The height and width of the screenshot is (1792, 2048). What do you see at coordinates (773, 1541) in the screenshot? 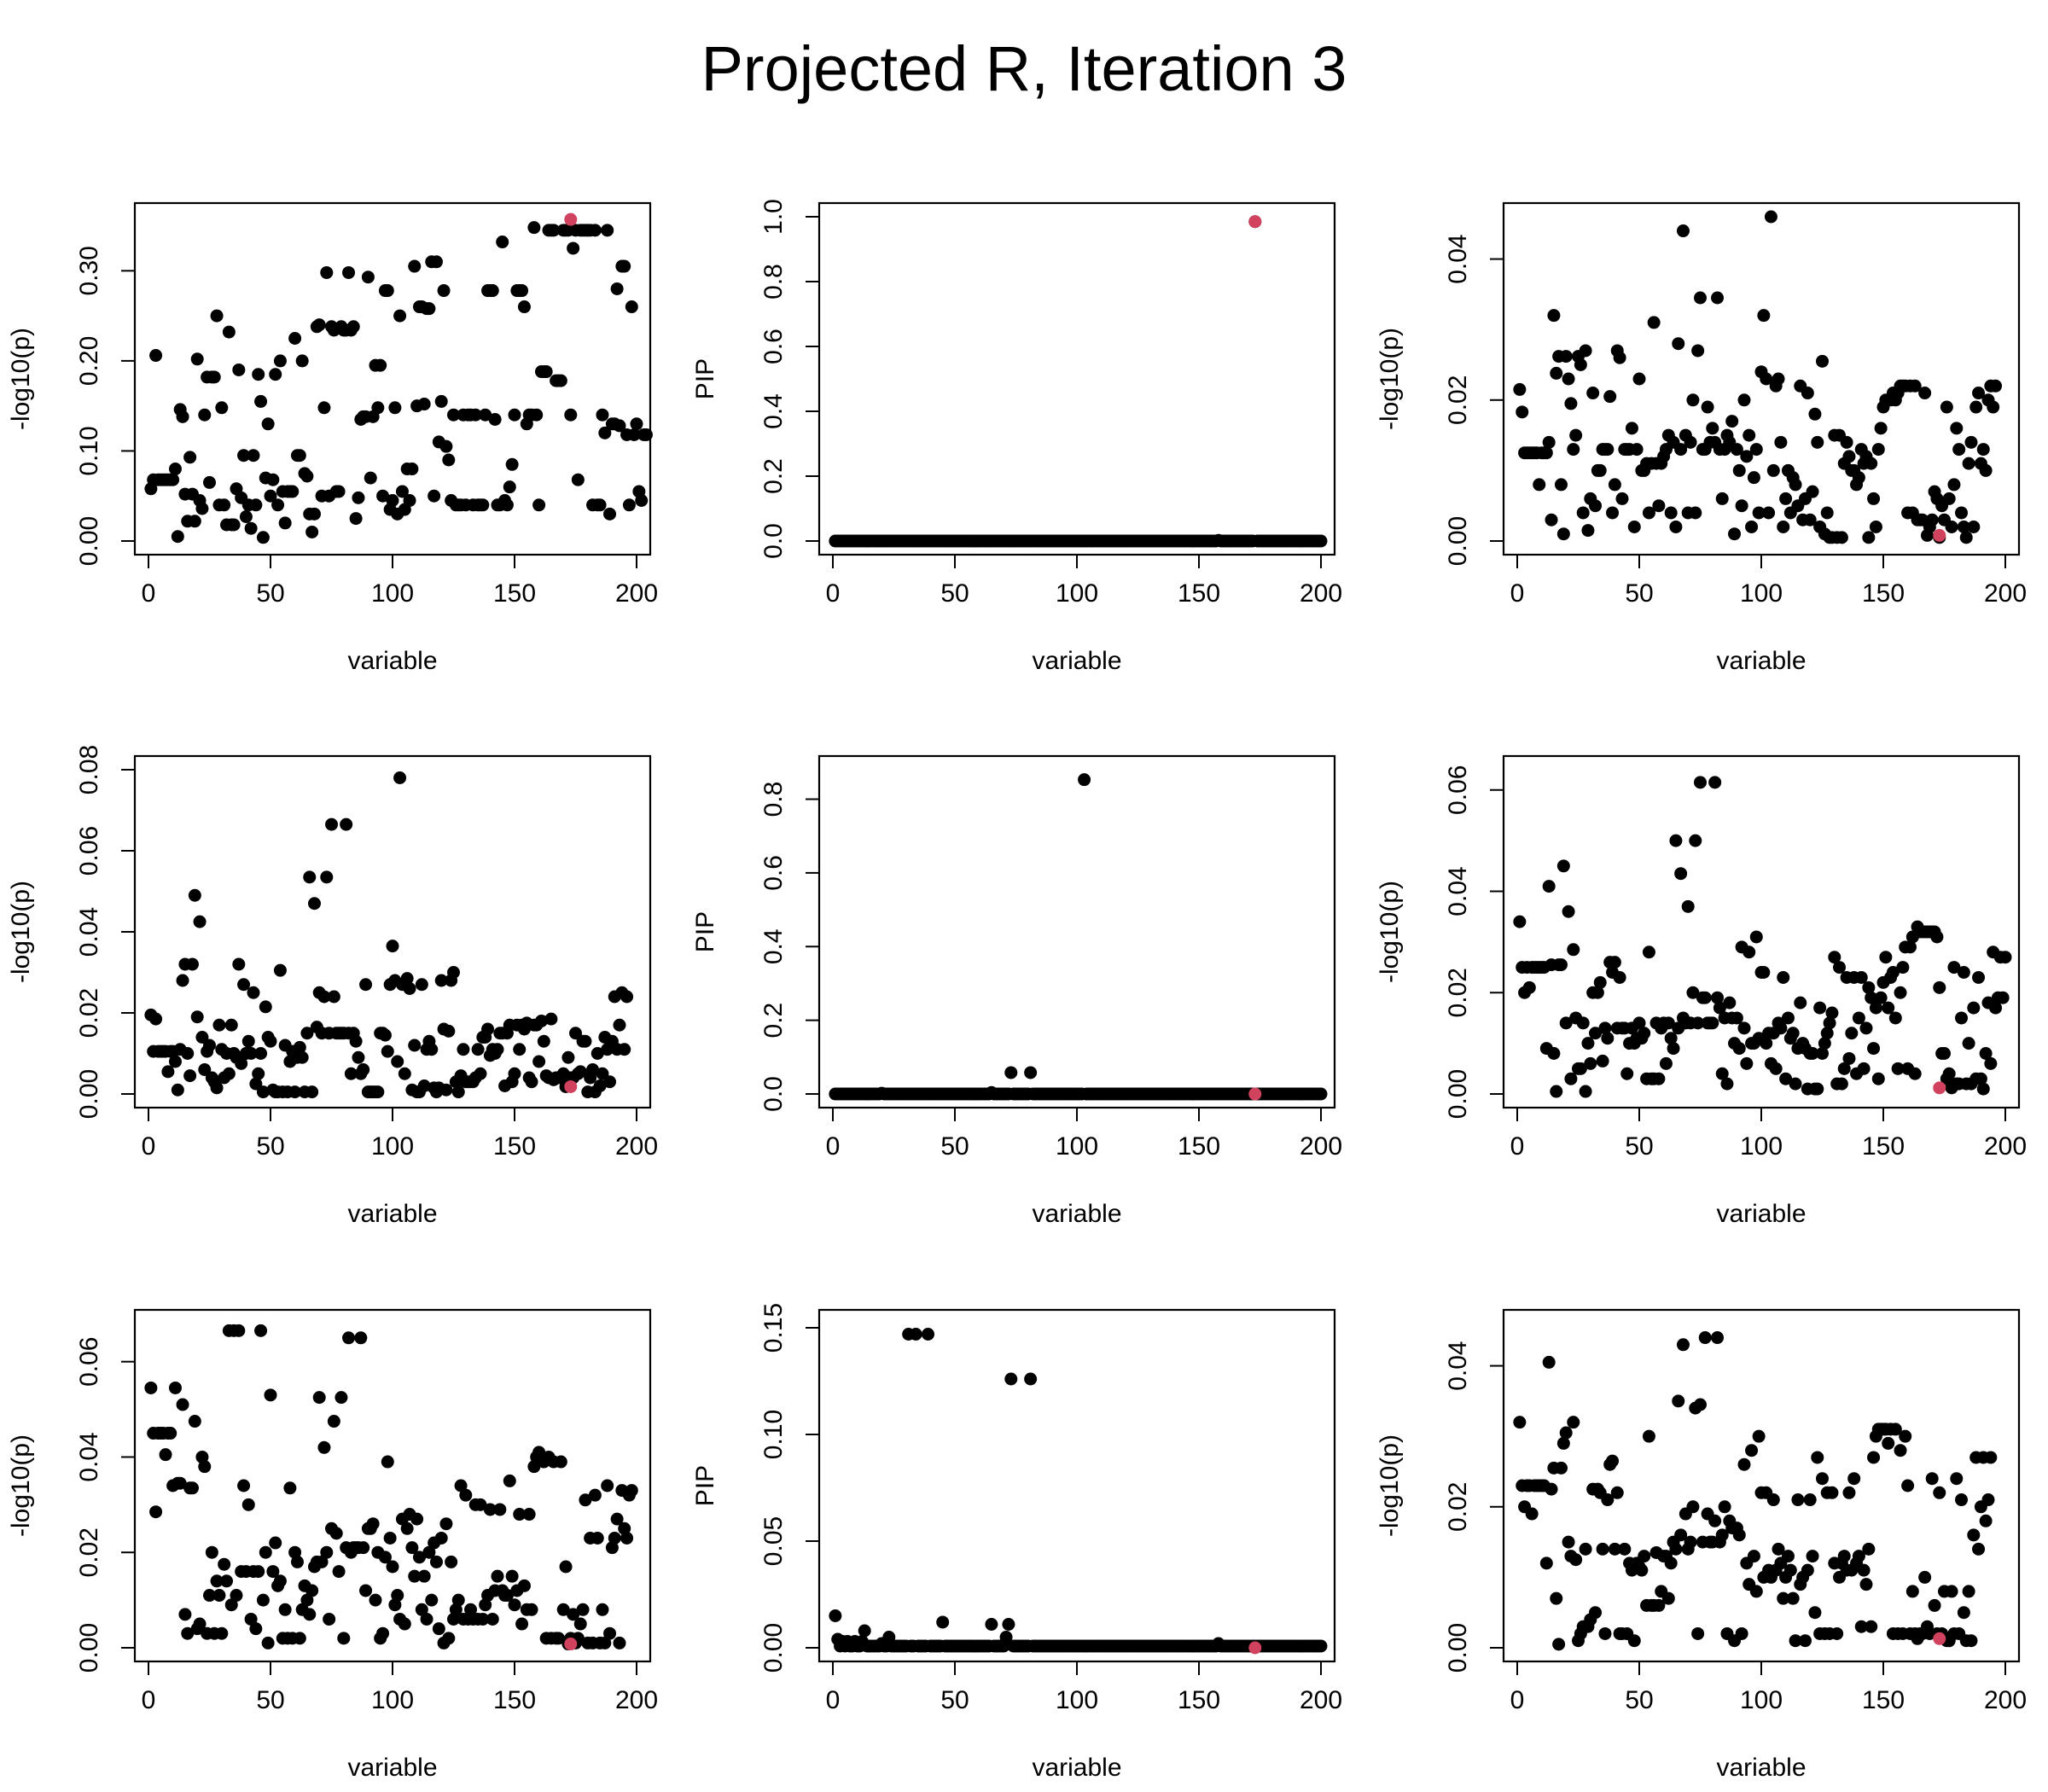
I see `y-tick-label: 0.05` at bounding box center [773, 1541].